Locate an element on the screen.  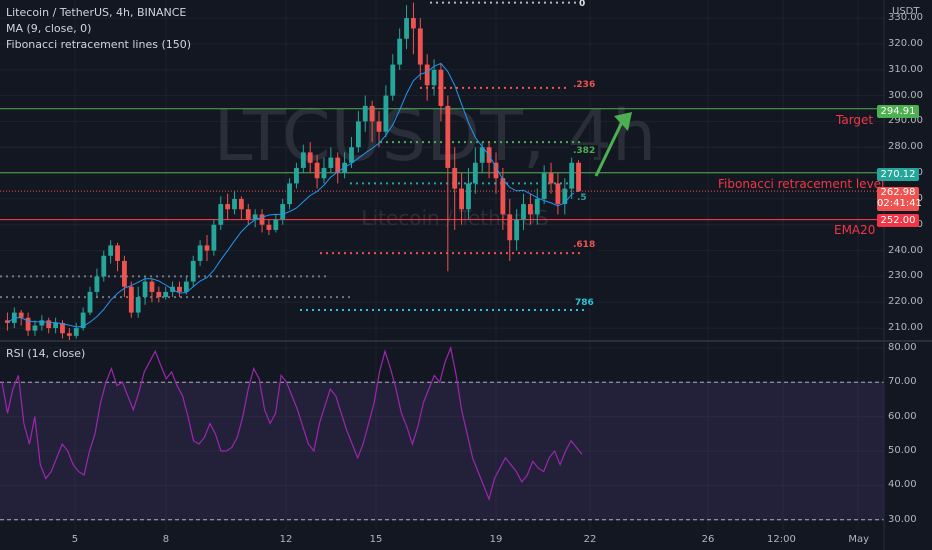
time-tick-label: 26 is located at coordinates (708, 539).